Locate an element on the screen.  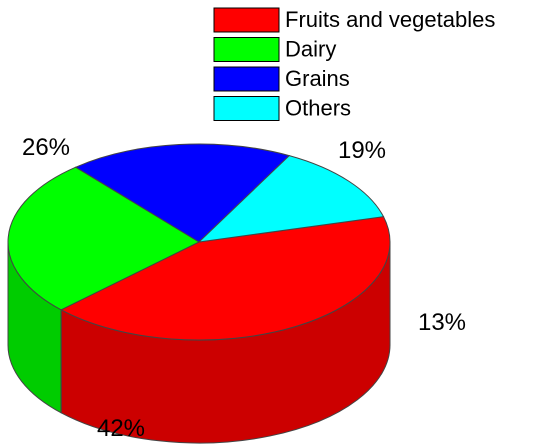
legend-label-2: Grains is located at coordinates (317, 78).